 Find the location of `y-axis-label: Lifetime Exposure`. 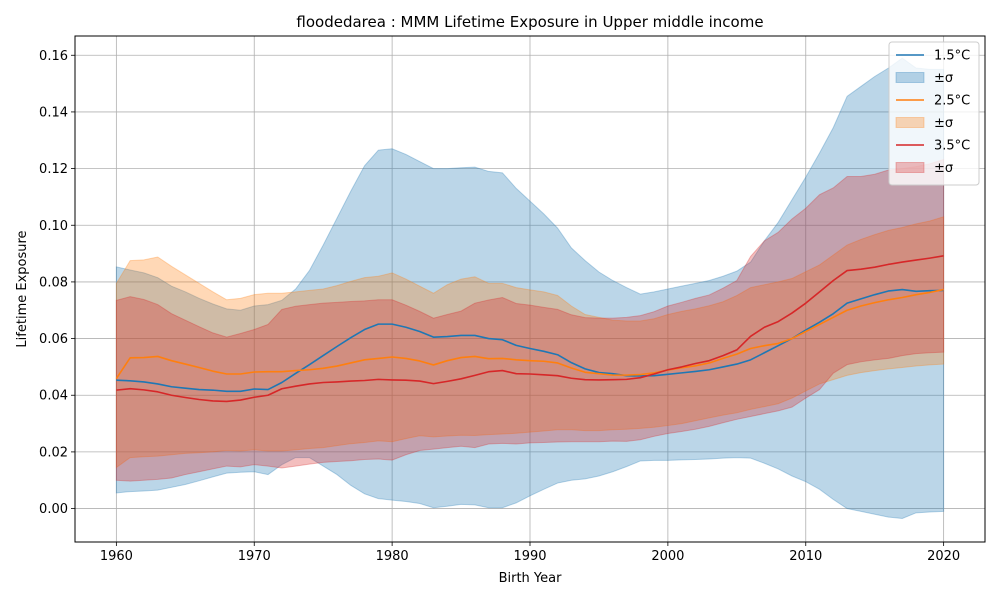

y-axis-label: Lifetime Exposure is located at coordinates (22, 288).